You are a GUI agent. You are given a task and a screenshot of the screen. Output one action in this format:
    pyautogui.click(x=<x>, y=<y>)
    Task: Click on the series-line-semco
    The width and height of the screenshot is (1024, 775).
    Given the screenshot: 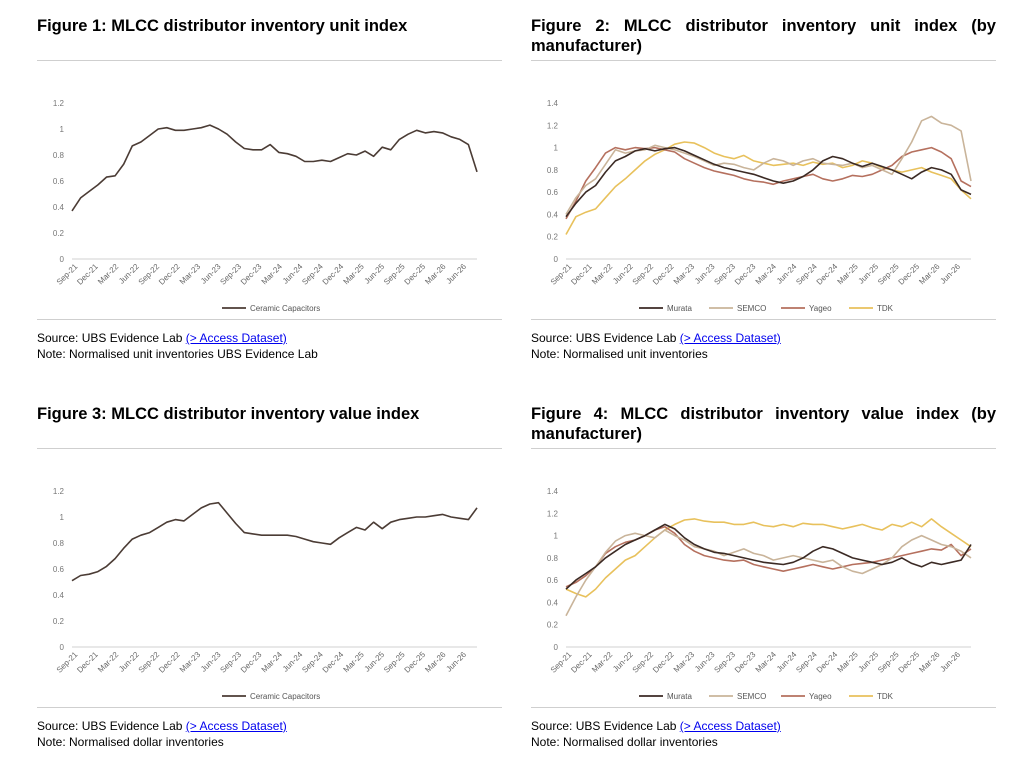 What is the action you would take?
    pyautogui.click(x=768, y=165)
    